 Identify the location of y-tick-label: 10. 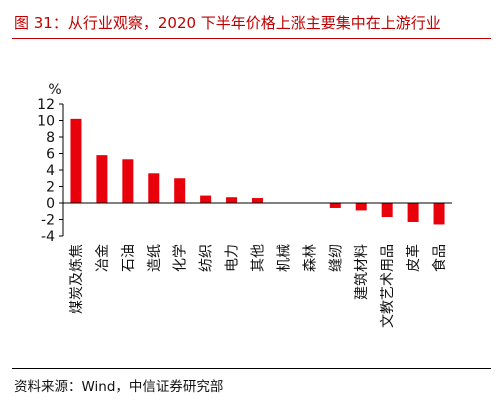
(46, 122).